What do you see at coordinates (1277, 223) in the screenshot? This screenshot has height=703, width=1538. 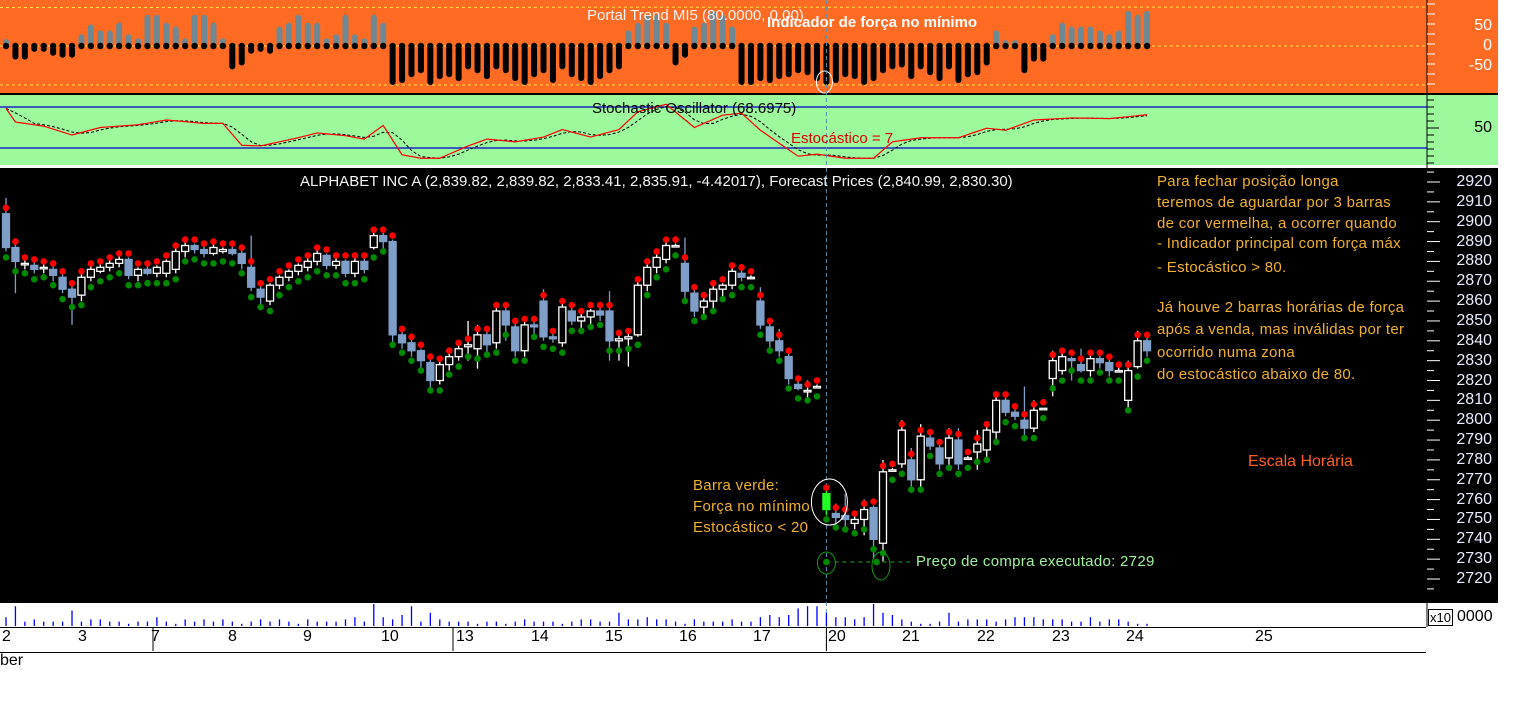 I see `annotation-line: de cor vermelha, a ocorrer quando` at bounding box center [1277, 223].